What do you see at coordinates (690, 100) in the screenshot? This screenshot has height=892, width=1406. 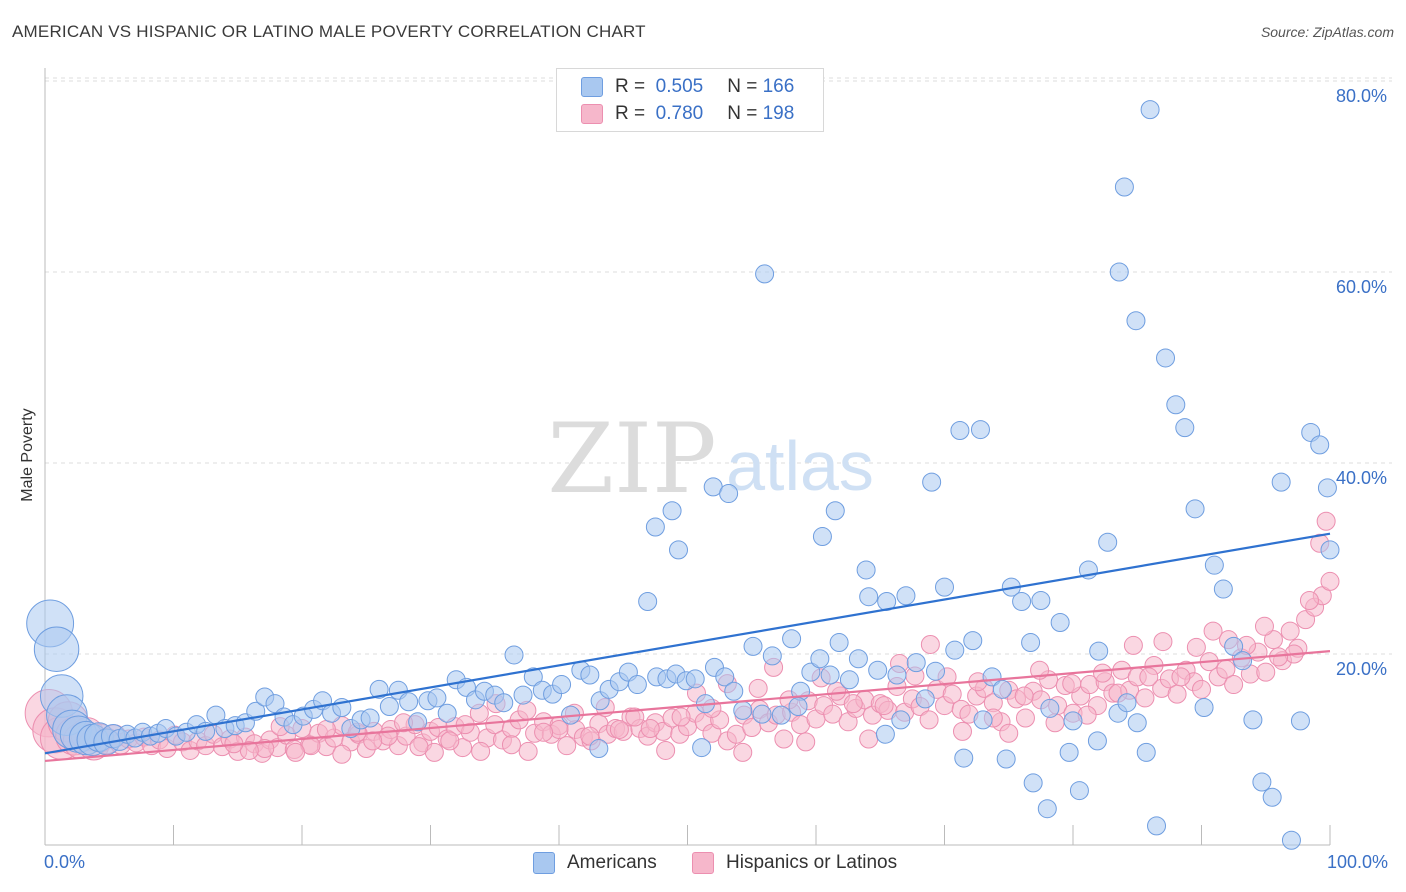 I see `stats-legend: R = 0.505 N = 166 R = 0.780 N = 198` at bounding box center [690, 100].